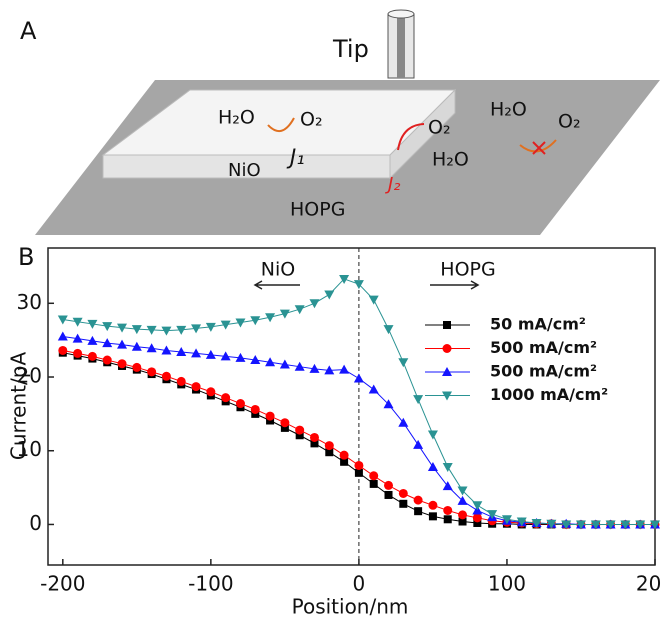 The width and height of the screenshot is (661, 622). Describe the element at coordinates (62, 584) in the screenshot. I see `x-tick-label: -200` at that location.